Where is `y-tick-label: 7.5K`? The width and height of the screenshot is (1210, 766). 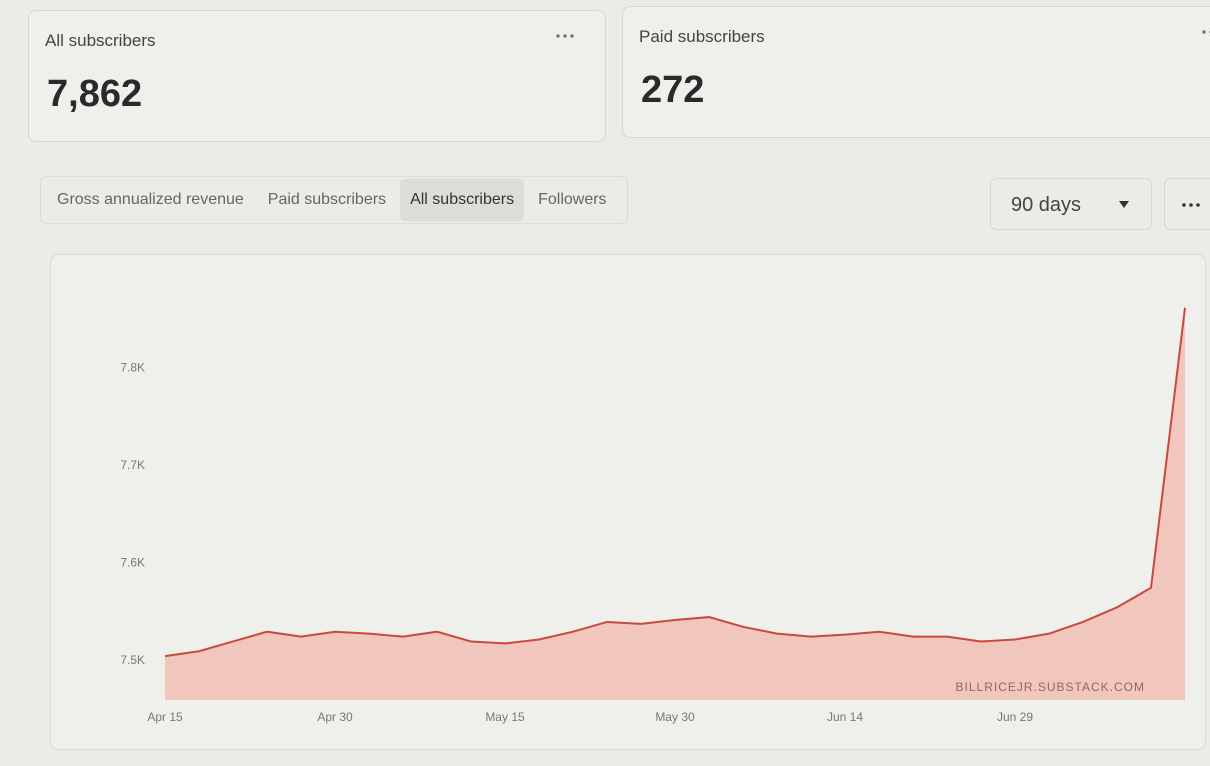 y-tick-label: 7.5K is located at coordinates (132, 660).